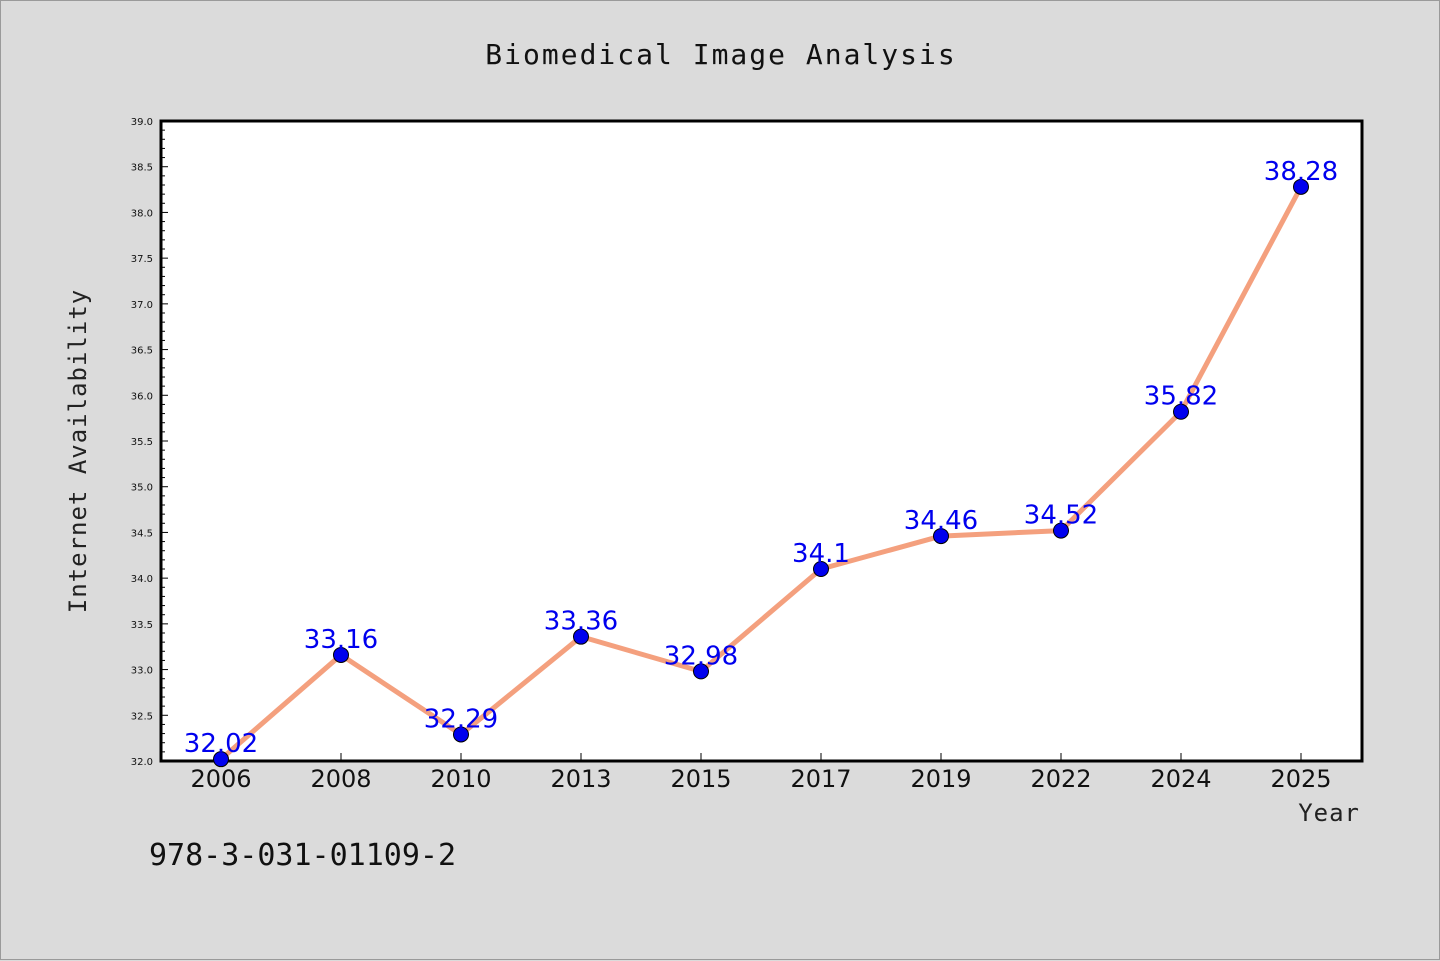 The width and height of the screenshot is (1440, 961). I want to click on x-tick-label: 2019, so click(940, 779).